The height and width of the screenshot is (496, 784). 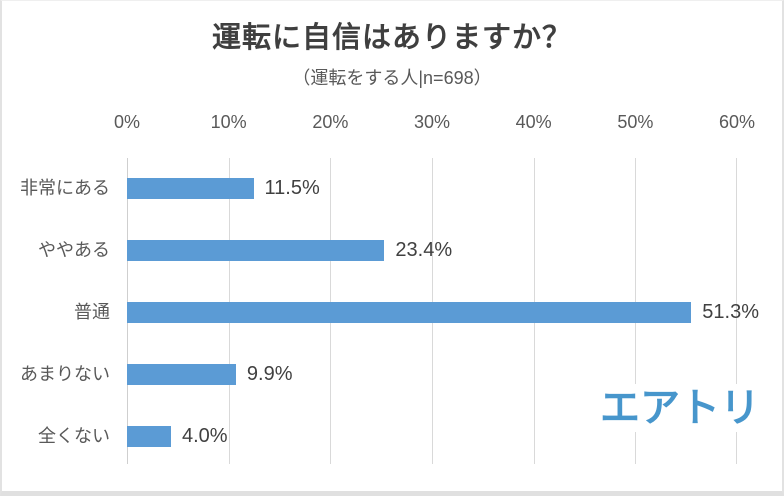 I want to click on chart-title: 運転に自信はありますか？, so click(x=391, y=38).